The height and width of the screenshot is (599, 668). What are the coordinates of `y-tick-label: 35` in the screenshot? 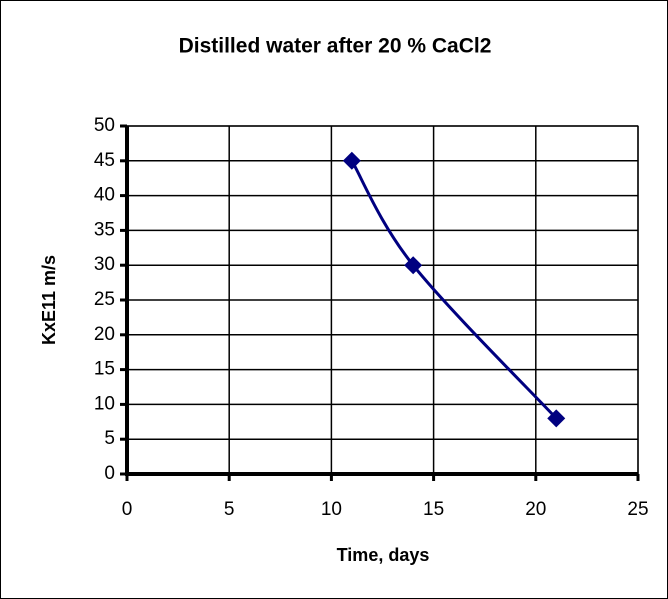 It's located at (104, 229).